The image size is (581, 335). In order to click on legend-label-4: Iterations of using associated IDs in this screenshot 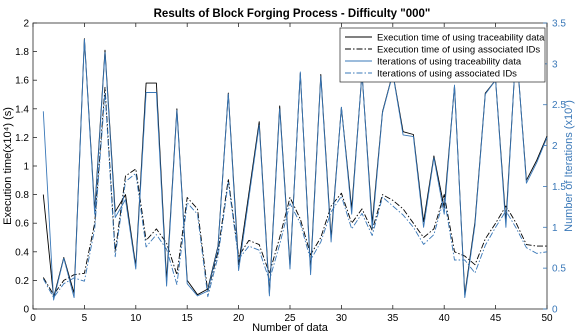, I will do `click(447, 74)`.